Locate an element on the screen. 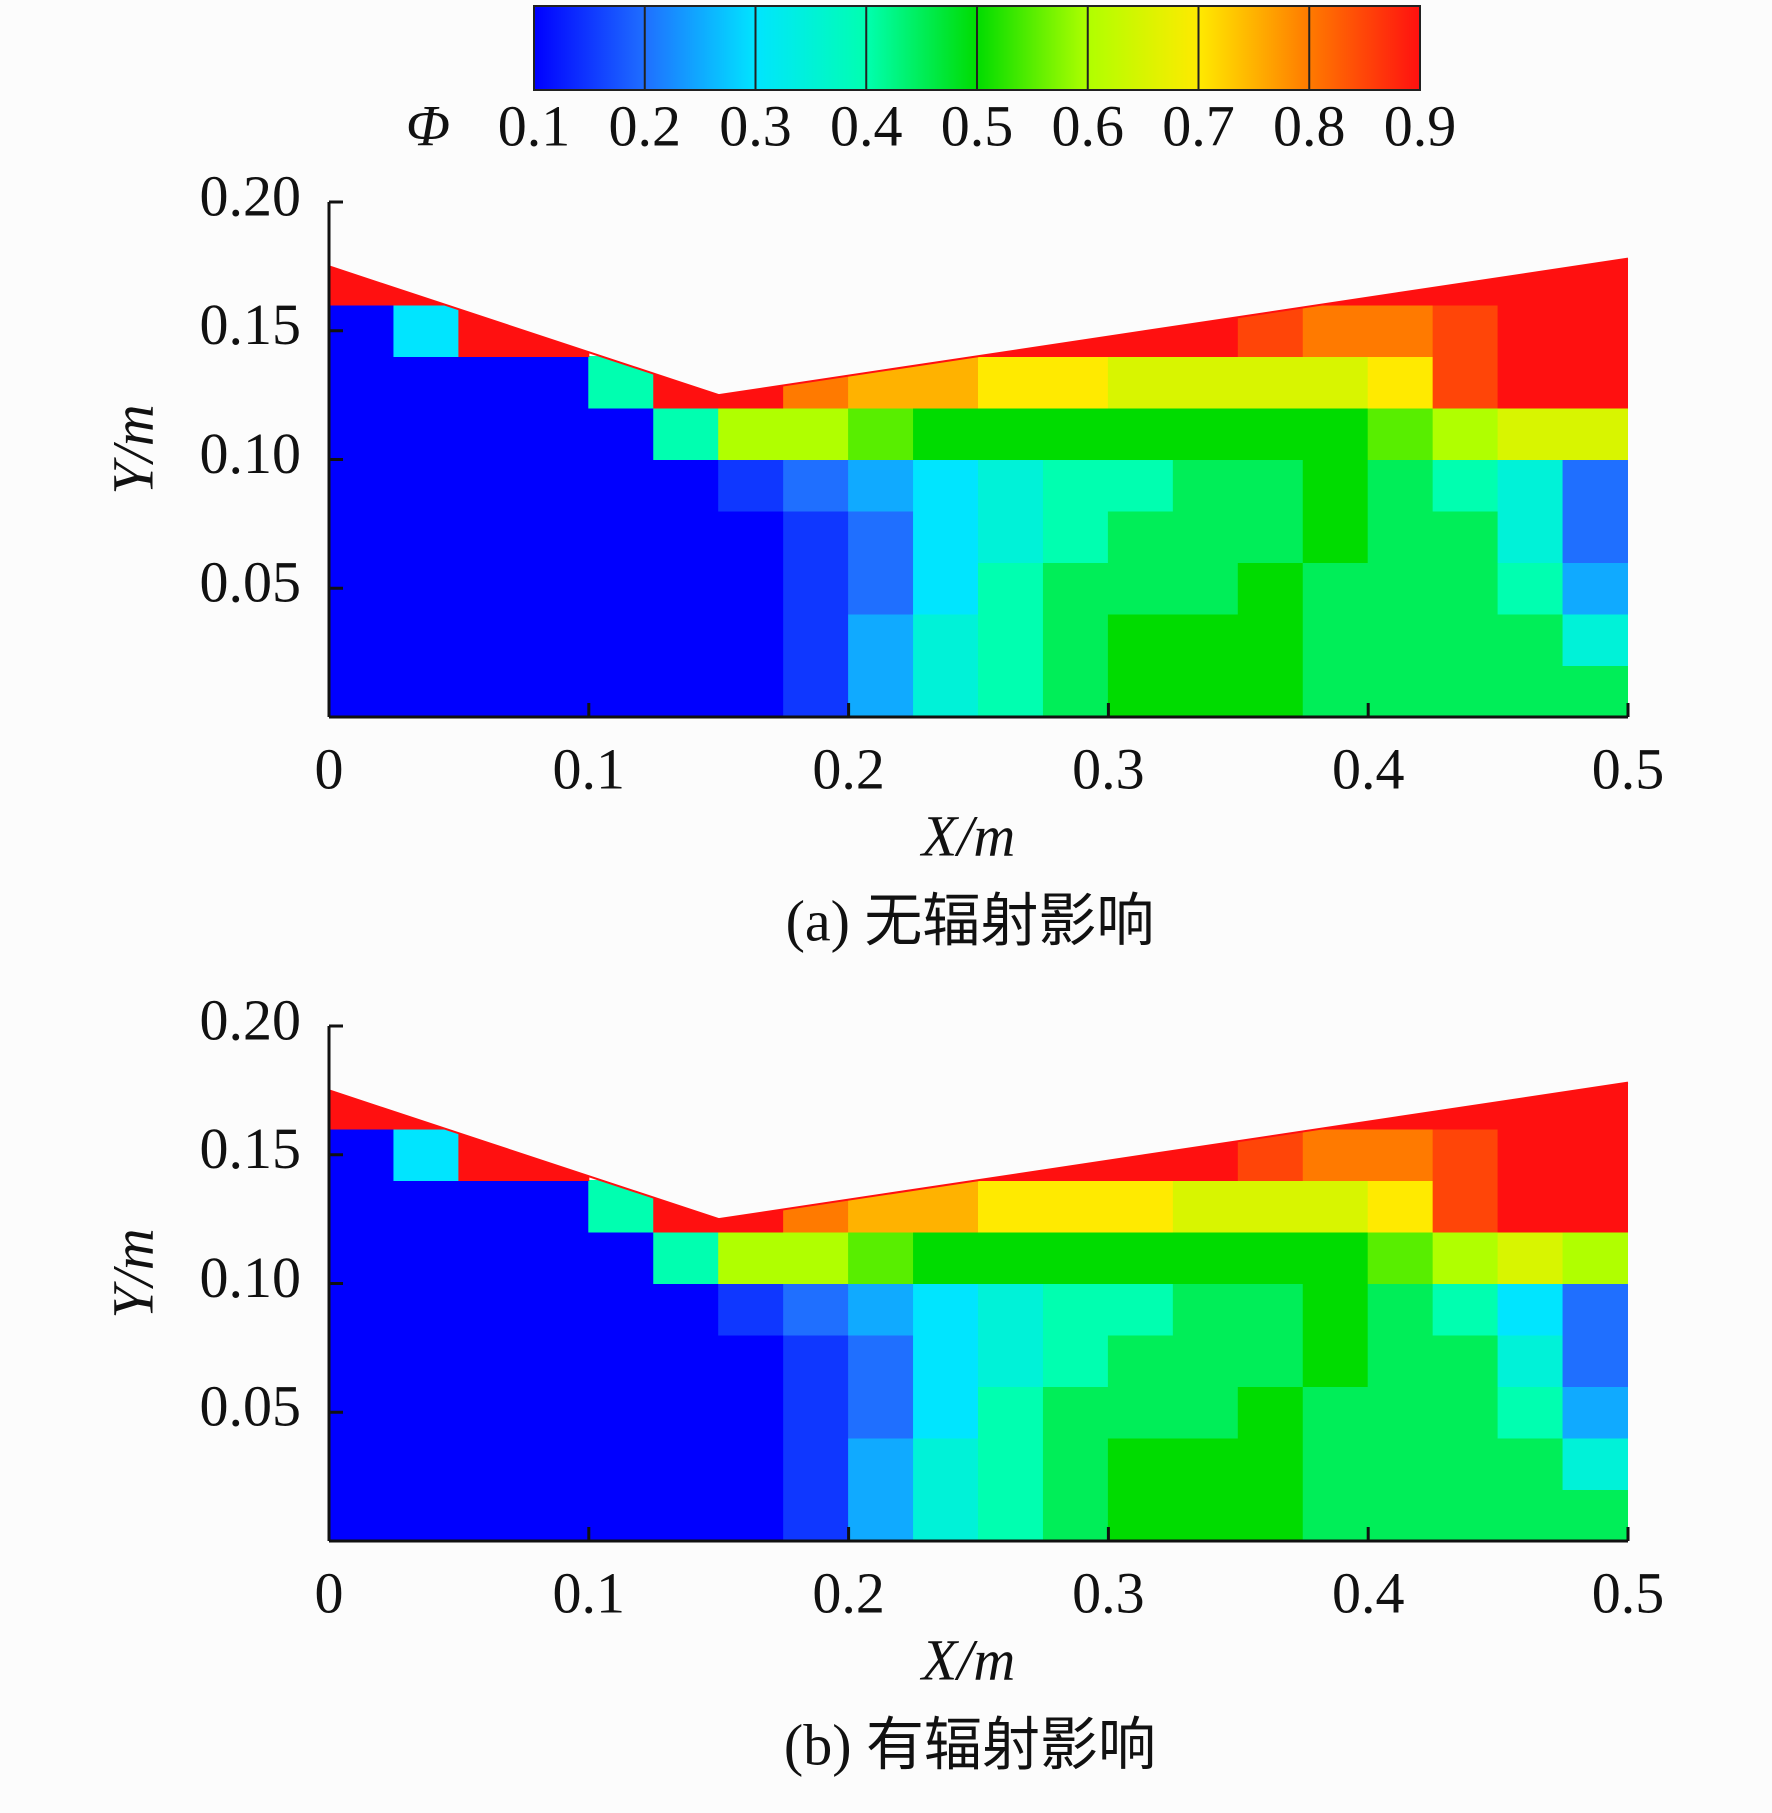 Image resolution: width=1772 pixels, height=1813 pixels. colorbar-frame is located at coordinates (977, 48).